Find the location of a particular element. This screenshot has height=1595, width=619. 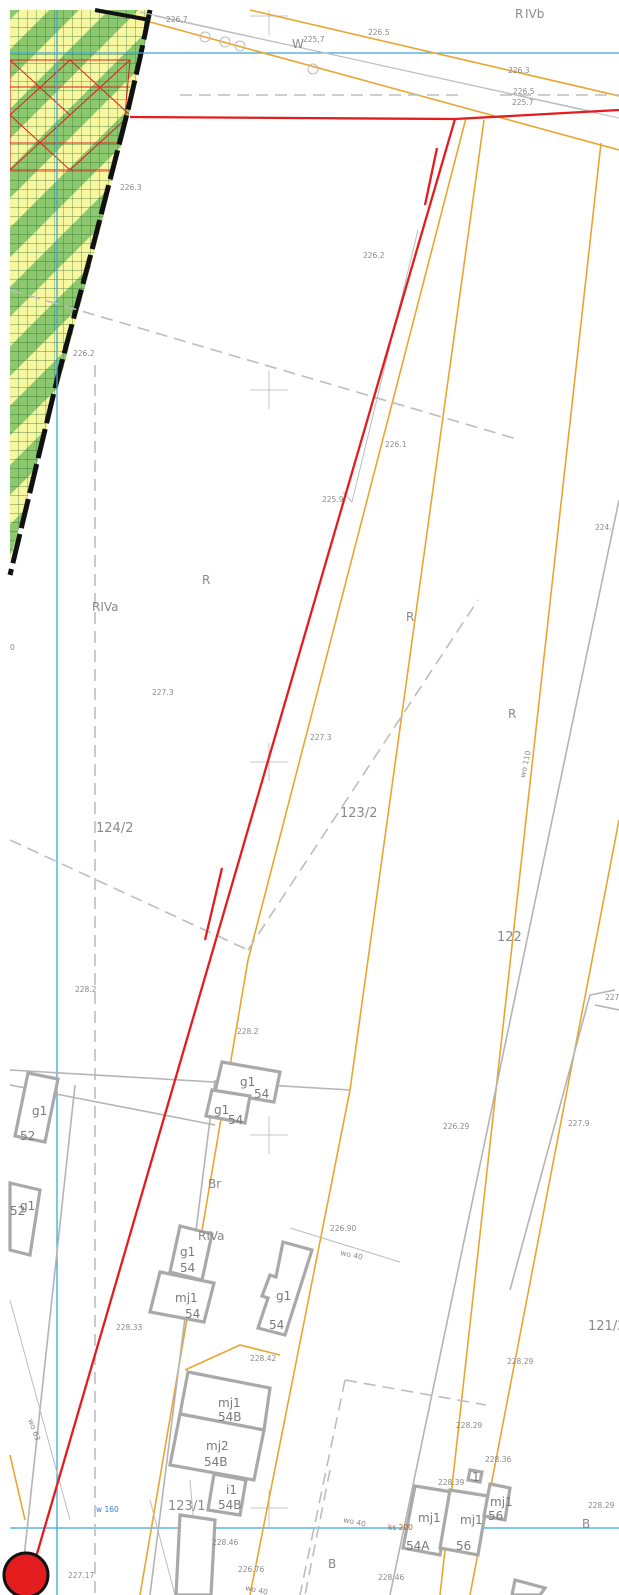

height-label: 228.33 is located at coordinates (129, 1327).